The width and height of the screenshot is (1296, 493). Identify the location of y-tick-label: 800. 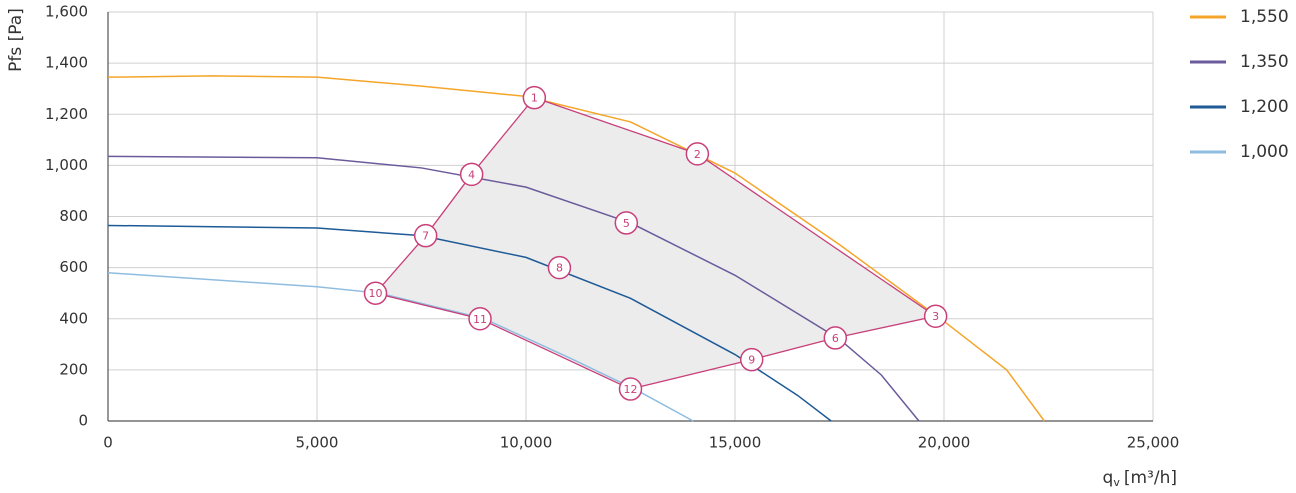
(73, 216).